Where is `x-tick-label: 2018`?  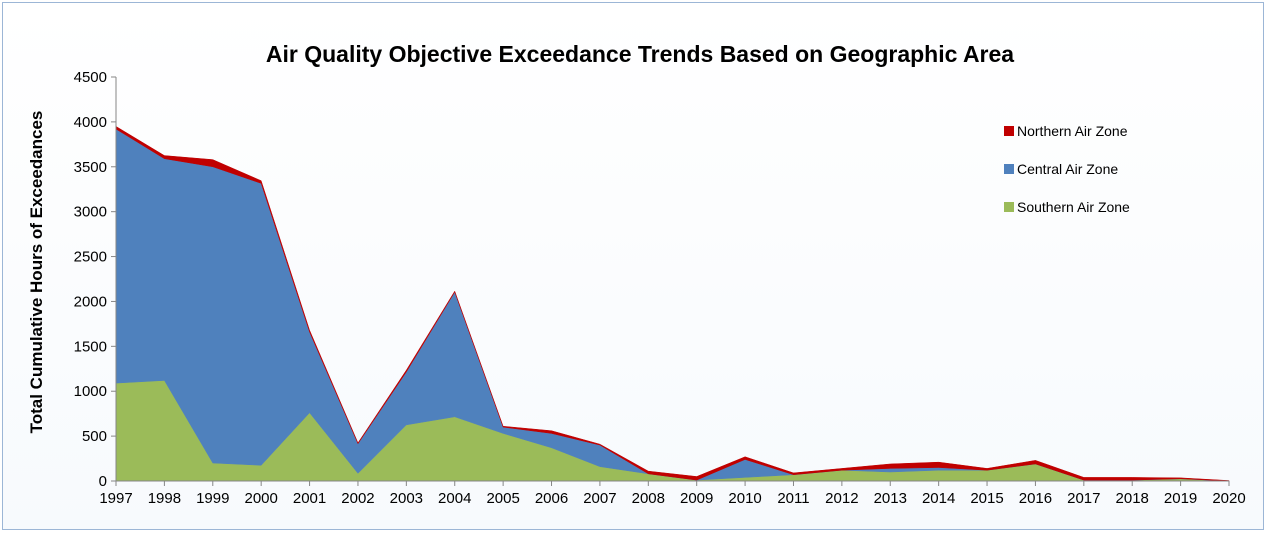 x-tick-label: 2018 is located at coordinates (1132, 498).